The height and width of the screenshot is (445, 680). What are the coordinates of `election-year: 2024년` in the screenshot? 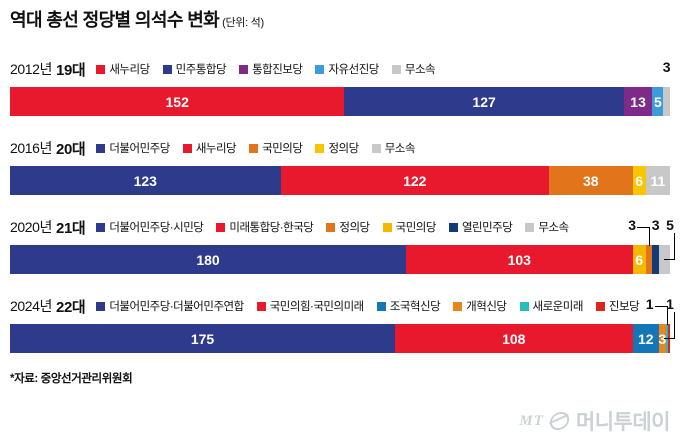 It's located at (31, 306).